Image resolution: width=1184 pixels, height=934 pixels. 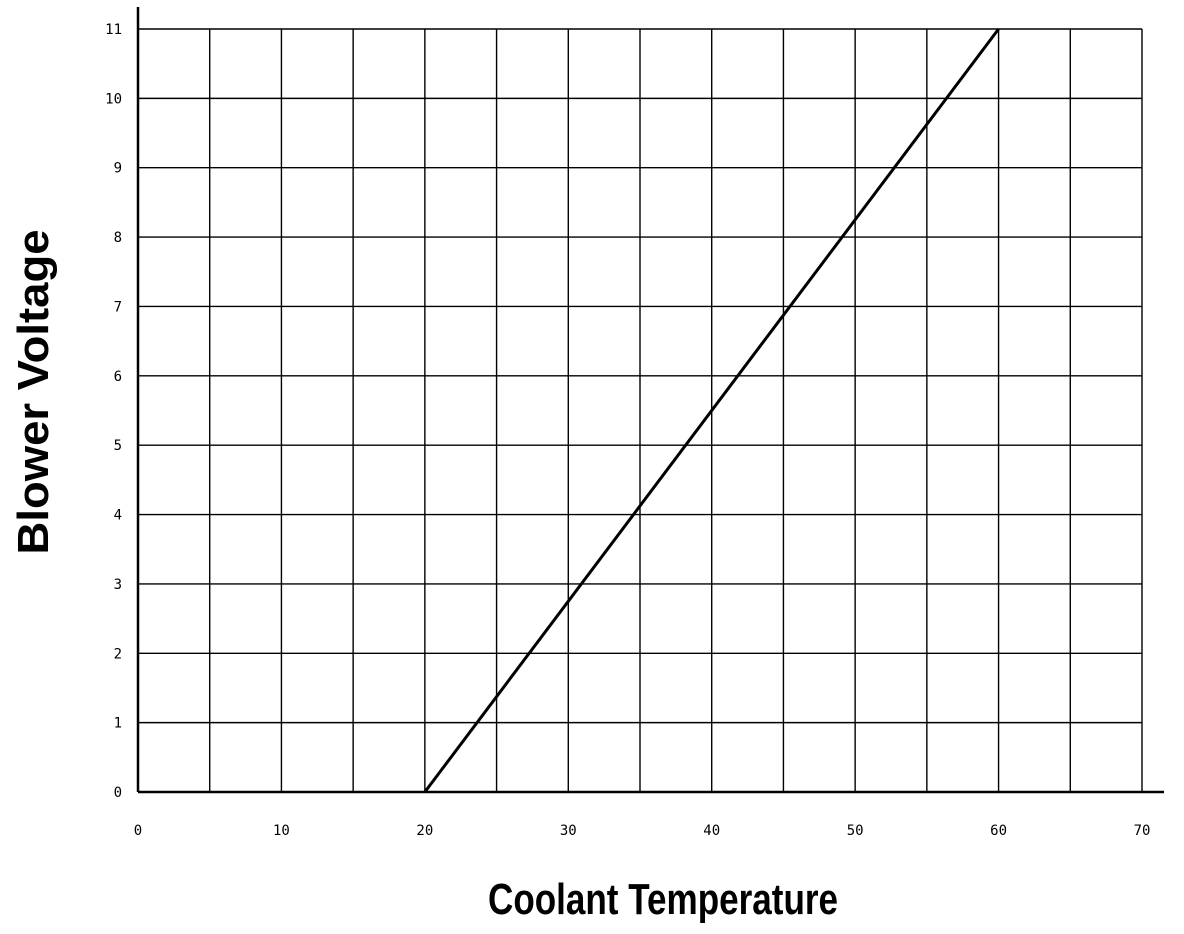 What do you see at coordinates (118, 585) in the screenshot?
I see `y-tick-label: 3` at bounding box center [118, 585].